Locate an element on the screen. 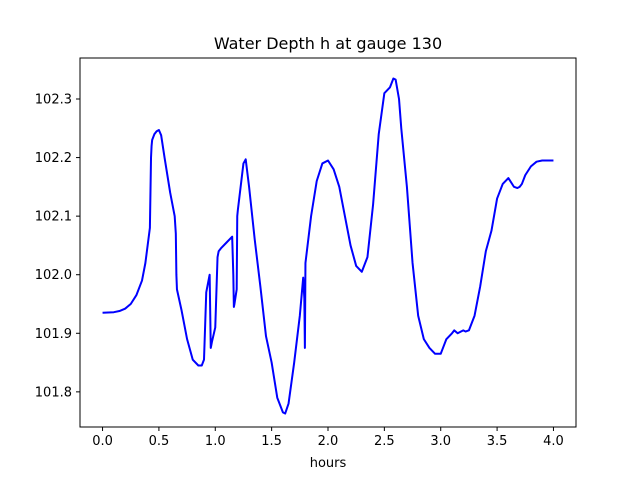  y-tick-label: 102.3 is located at coordinates (53, 100).